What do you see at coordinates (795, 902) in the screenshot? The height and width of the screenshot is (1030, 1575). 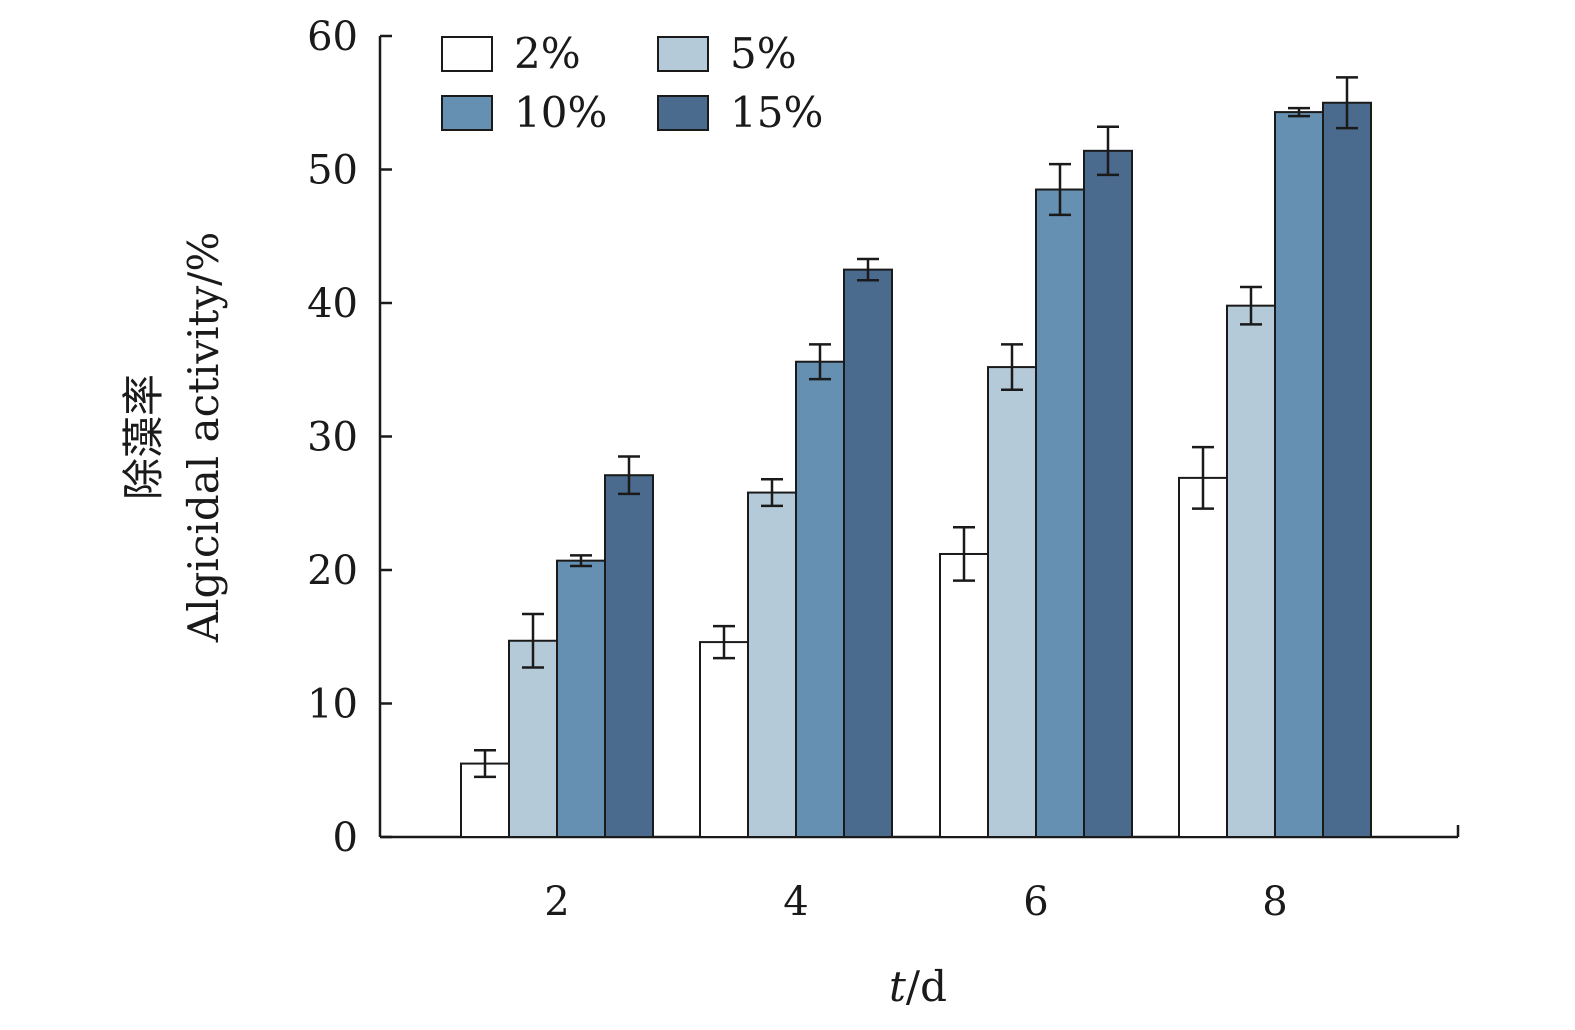 I see `x-tick-label: 4` at bounding box center [795, 902].